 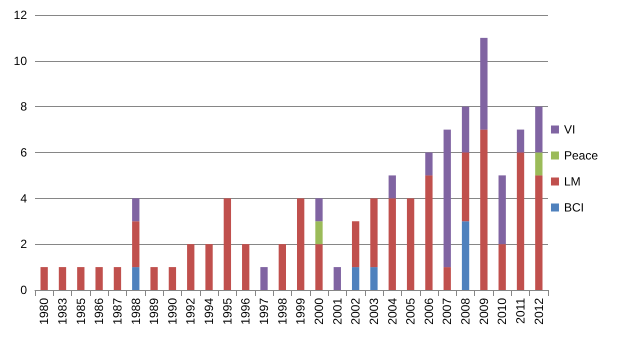 I want to click on y-tick-label: 10, so click(x=21, y=61).